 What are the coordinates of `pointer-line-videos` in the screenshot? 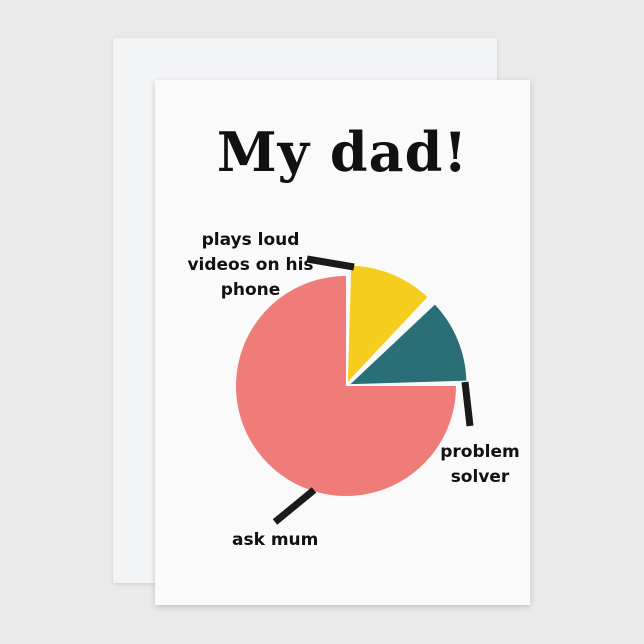 It's located at (330, 263).